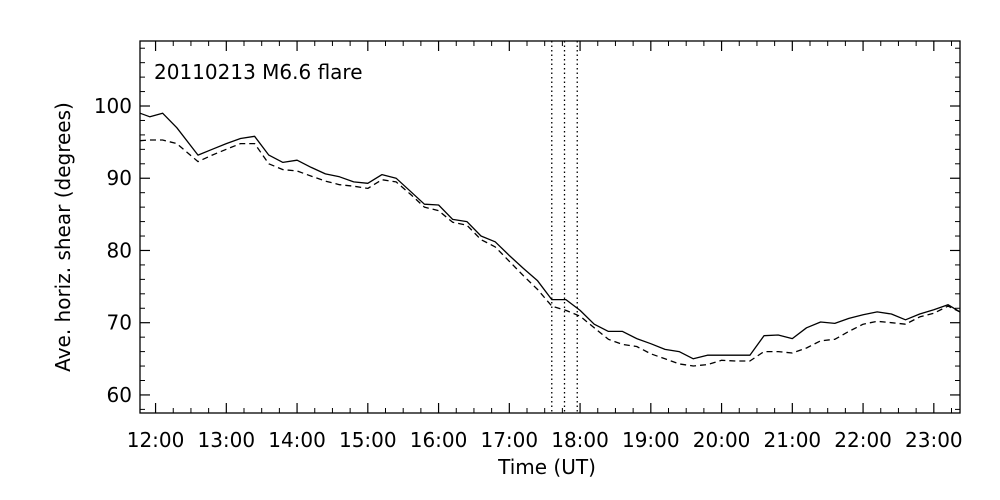 The width and height of the screenshot is (1000, 500). I want to click on y-tick-label: 90, so click(119, 178).